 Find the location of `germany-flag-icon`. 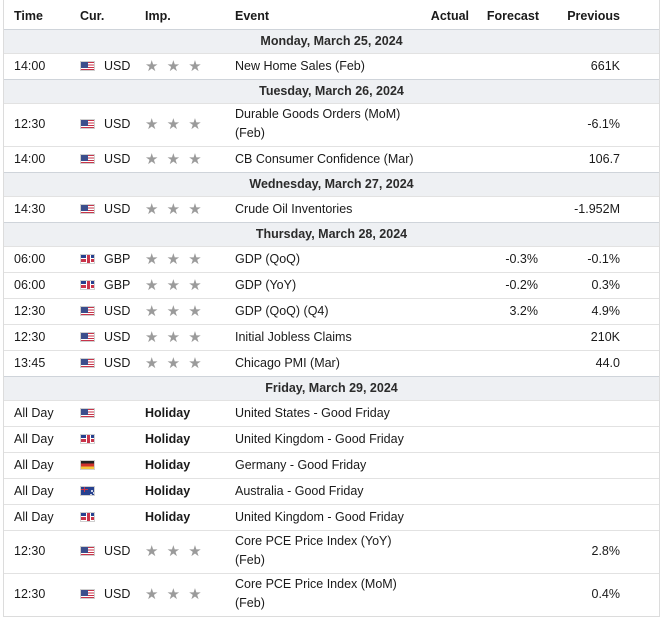

germany-flag-icon is located at coordinates (87, 465).